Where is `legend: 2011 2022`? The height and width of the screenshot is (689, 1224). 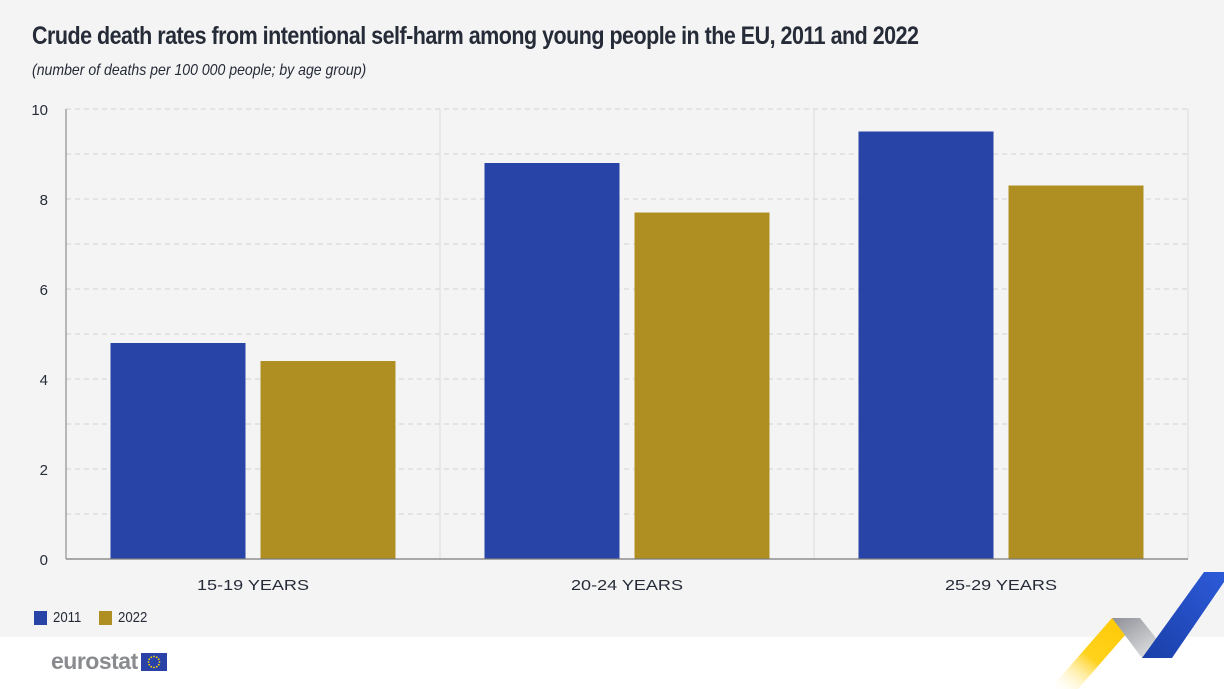 legend: 2011 2022 is located at coordinates (100, 617).